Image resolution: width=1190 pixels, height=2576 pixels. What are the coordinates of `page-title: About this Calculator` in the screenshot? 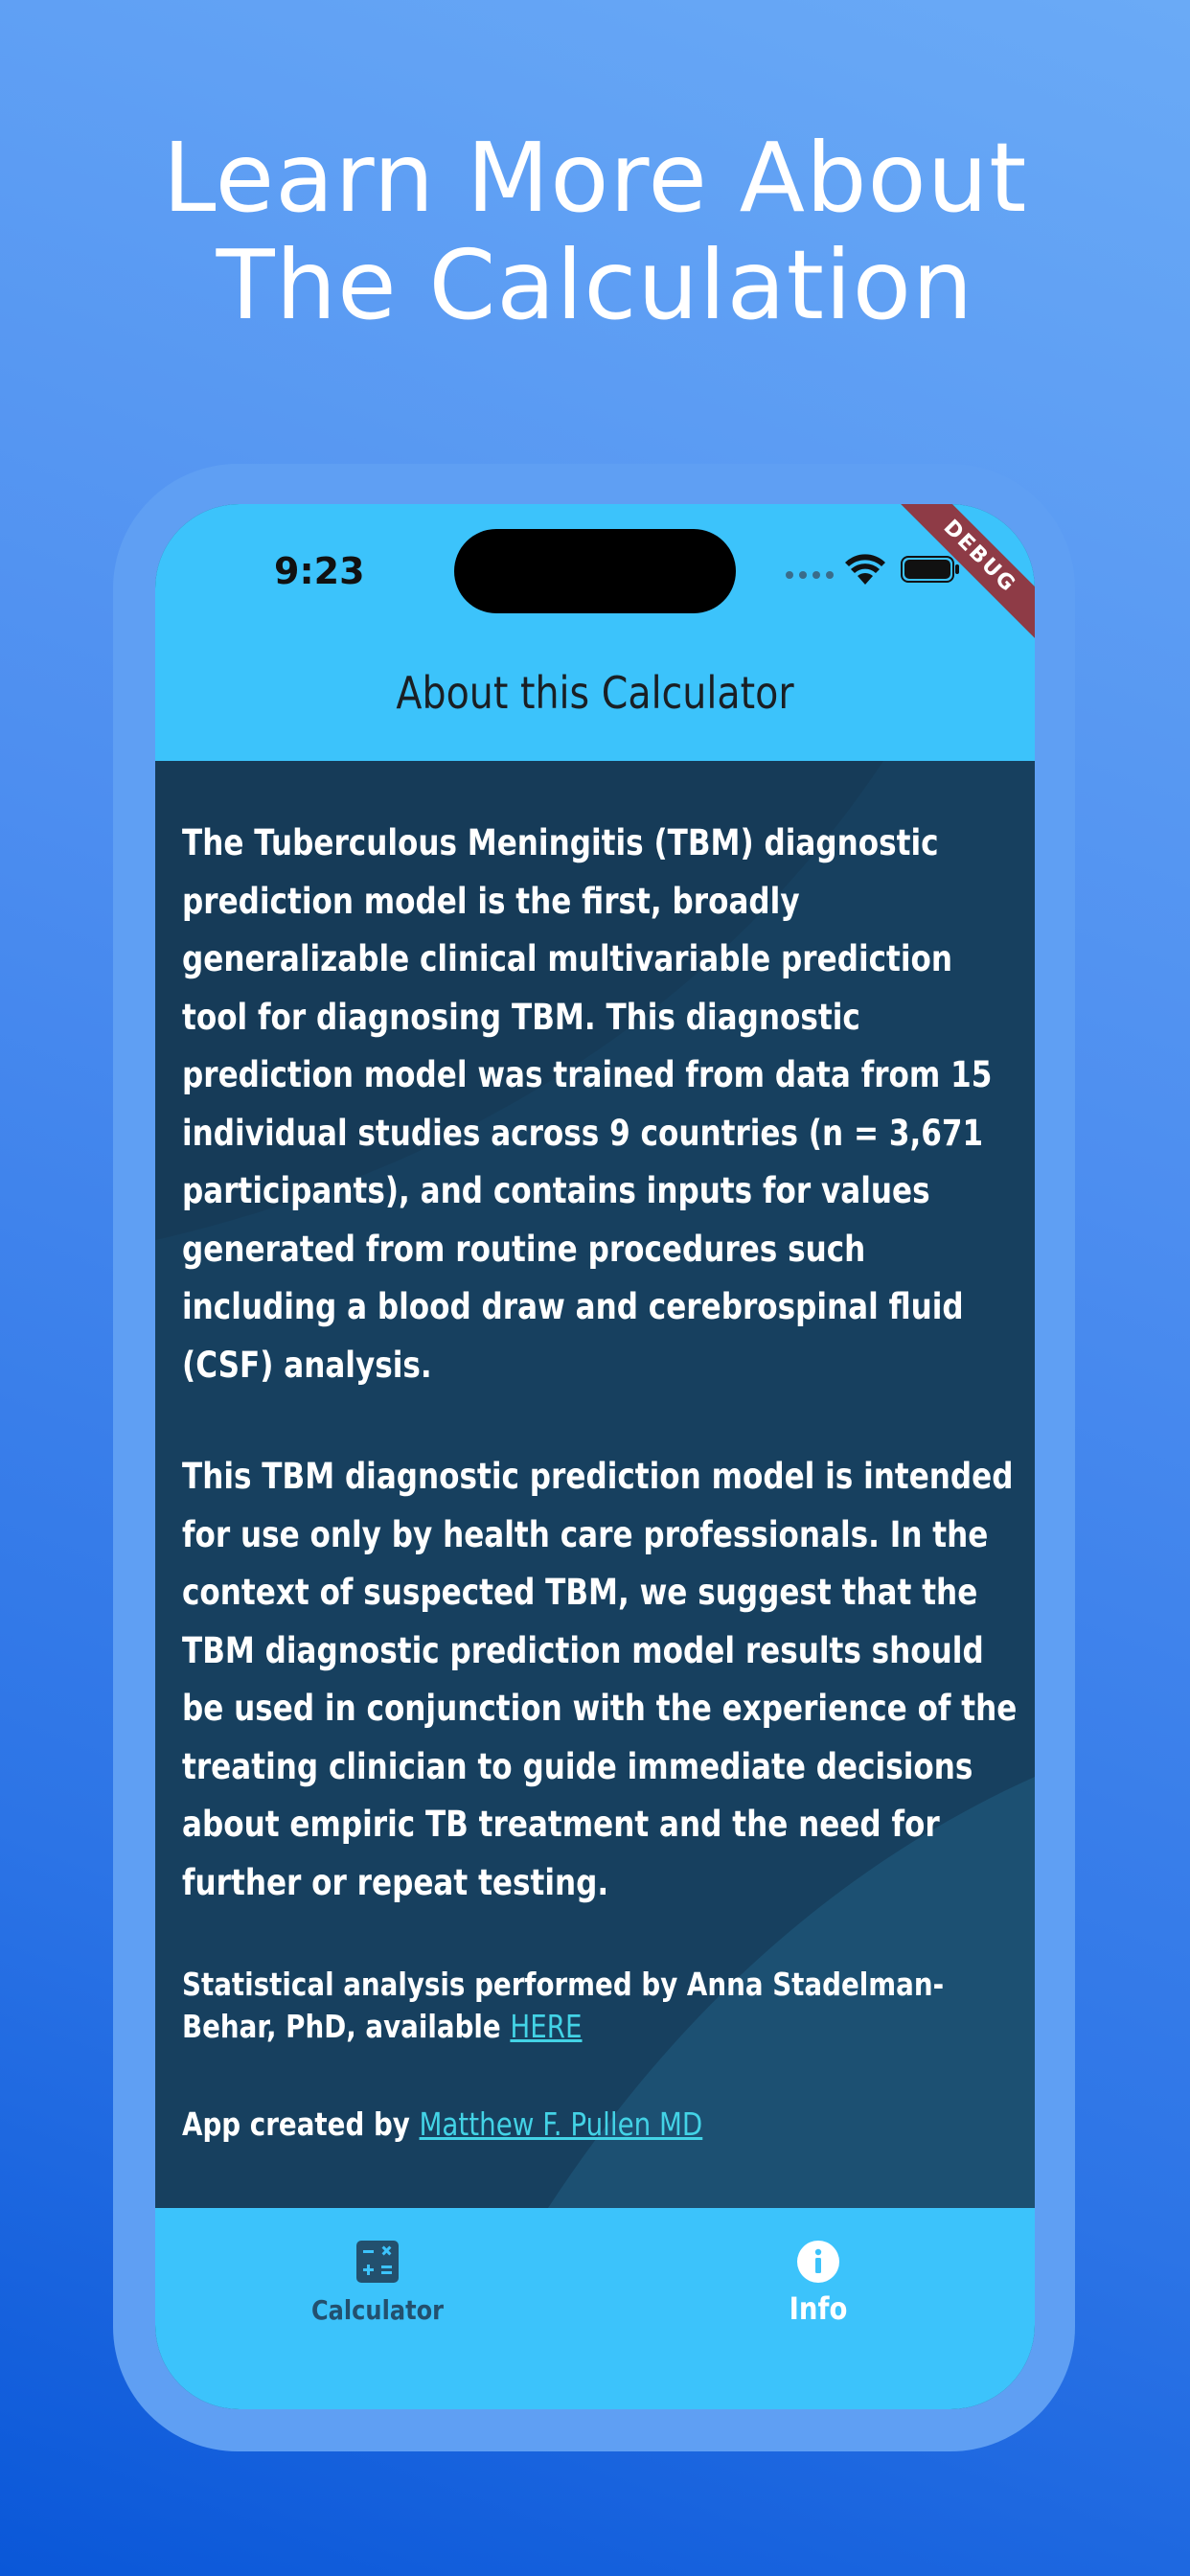 It's located at (595, 693).